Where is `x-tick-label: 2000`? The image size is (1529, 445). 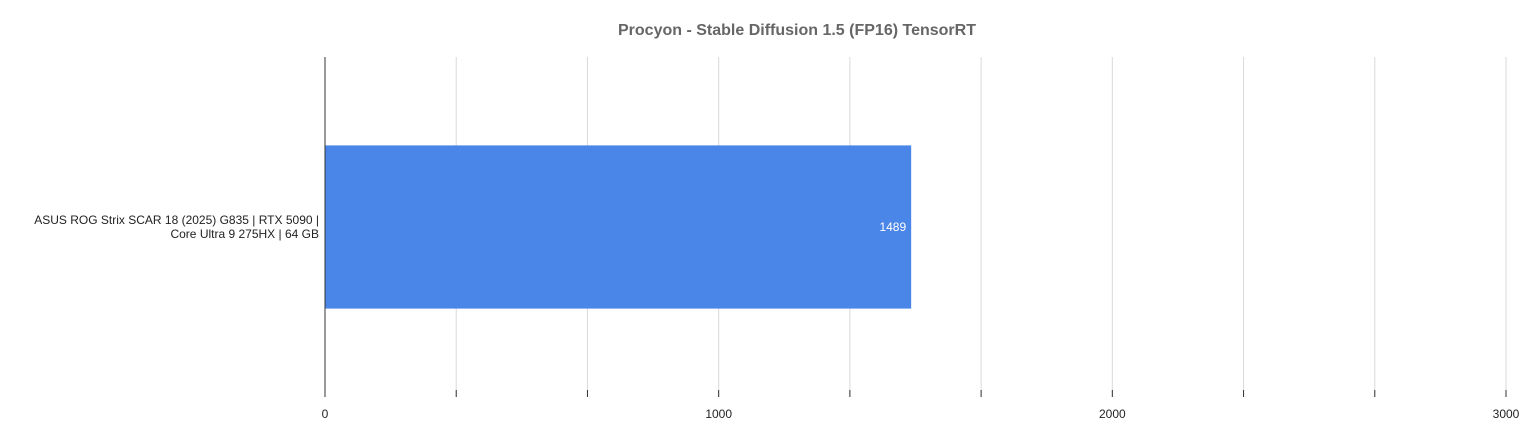 x-tick-label: 2000 is located at coordinates (1112, 414).